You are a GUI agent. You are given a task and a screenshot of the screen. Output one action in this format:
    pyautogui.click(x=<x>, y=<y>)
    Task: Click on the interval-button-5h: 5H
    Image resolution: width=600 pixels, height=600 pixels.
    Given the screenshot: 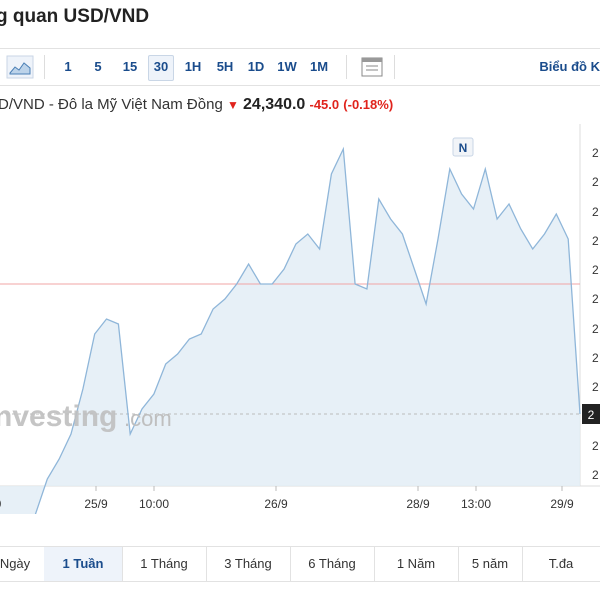 What is the action you would take?
    pyautogui.click(x=225, y=66)
    